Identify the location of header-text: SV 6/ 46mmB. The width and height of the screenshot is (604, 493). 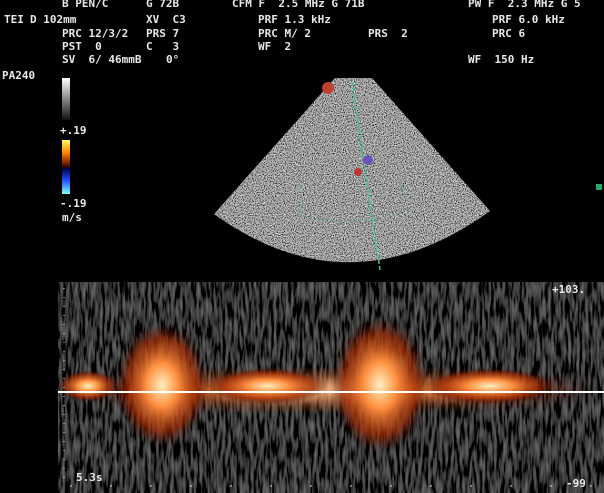
(102, 59).